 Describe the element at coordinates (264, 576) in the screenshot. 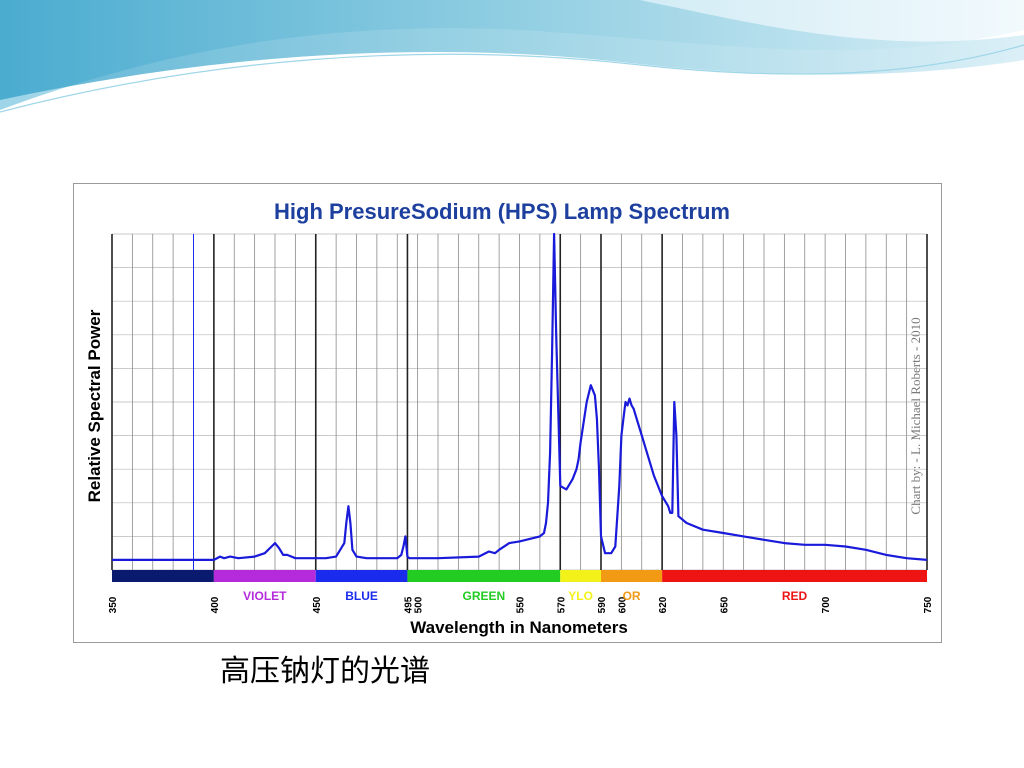

I see `band-violet` at that location.